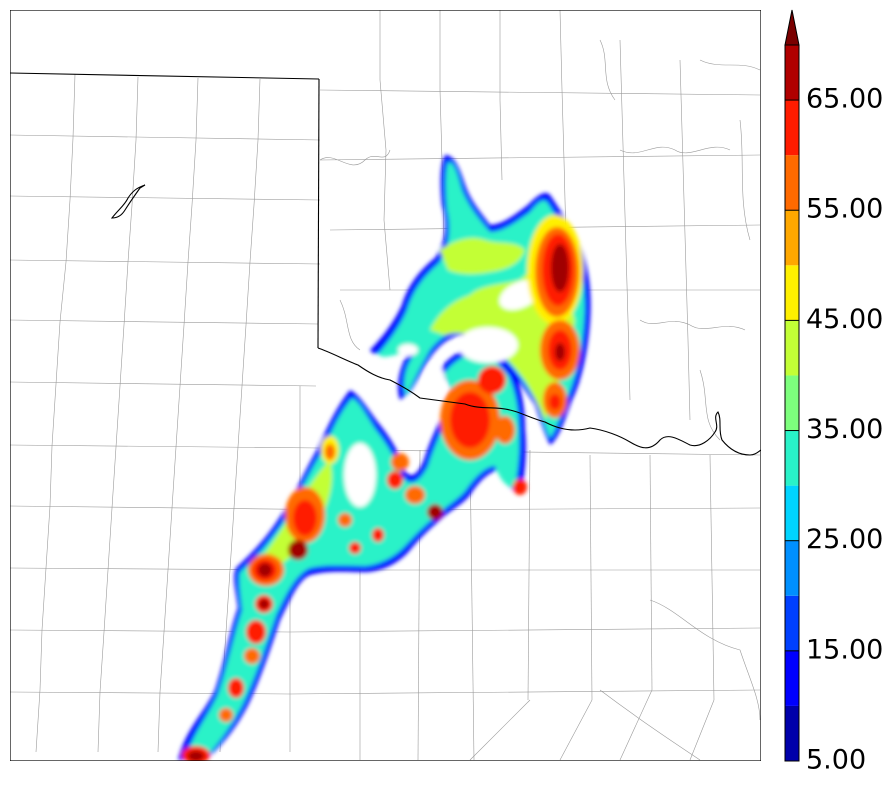 This screenshot has width=894, height=785. I want to click on colorbar-tick-label: 5.00, so click(836, 760).